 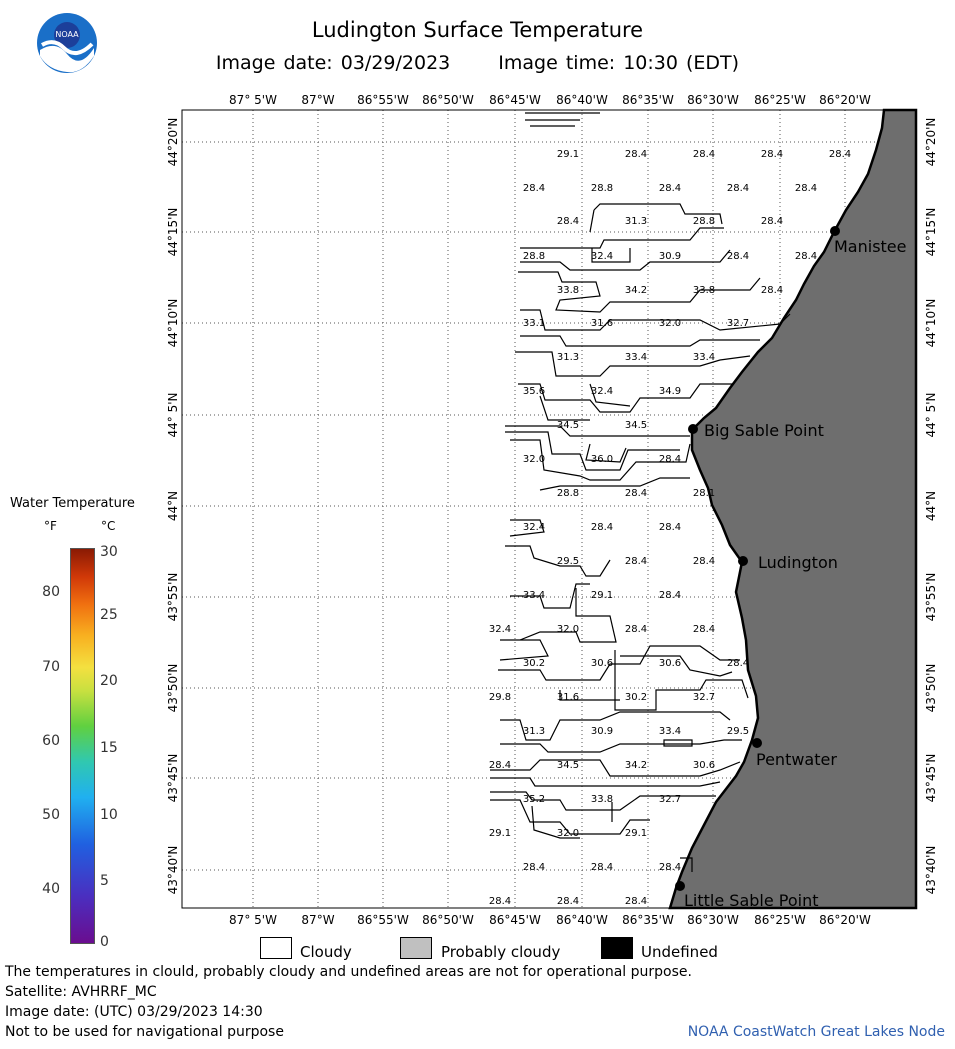 I want to click on big-sable-point-marker, so click(x=693, y=429).